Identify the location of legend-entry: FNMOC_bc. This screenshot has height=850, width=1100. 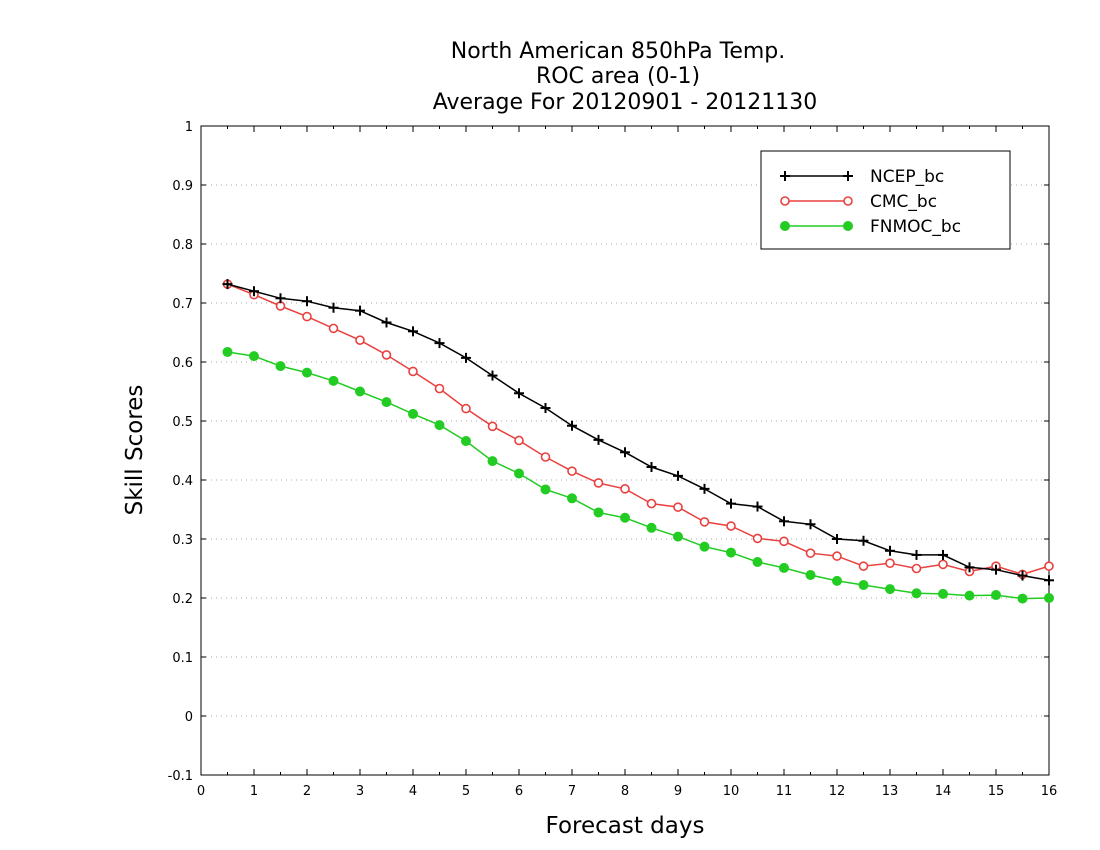
(870, 227).